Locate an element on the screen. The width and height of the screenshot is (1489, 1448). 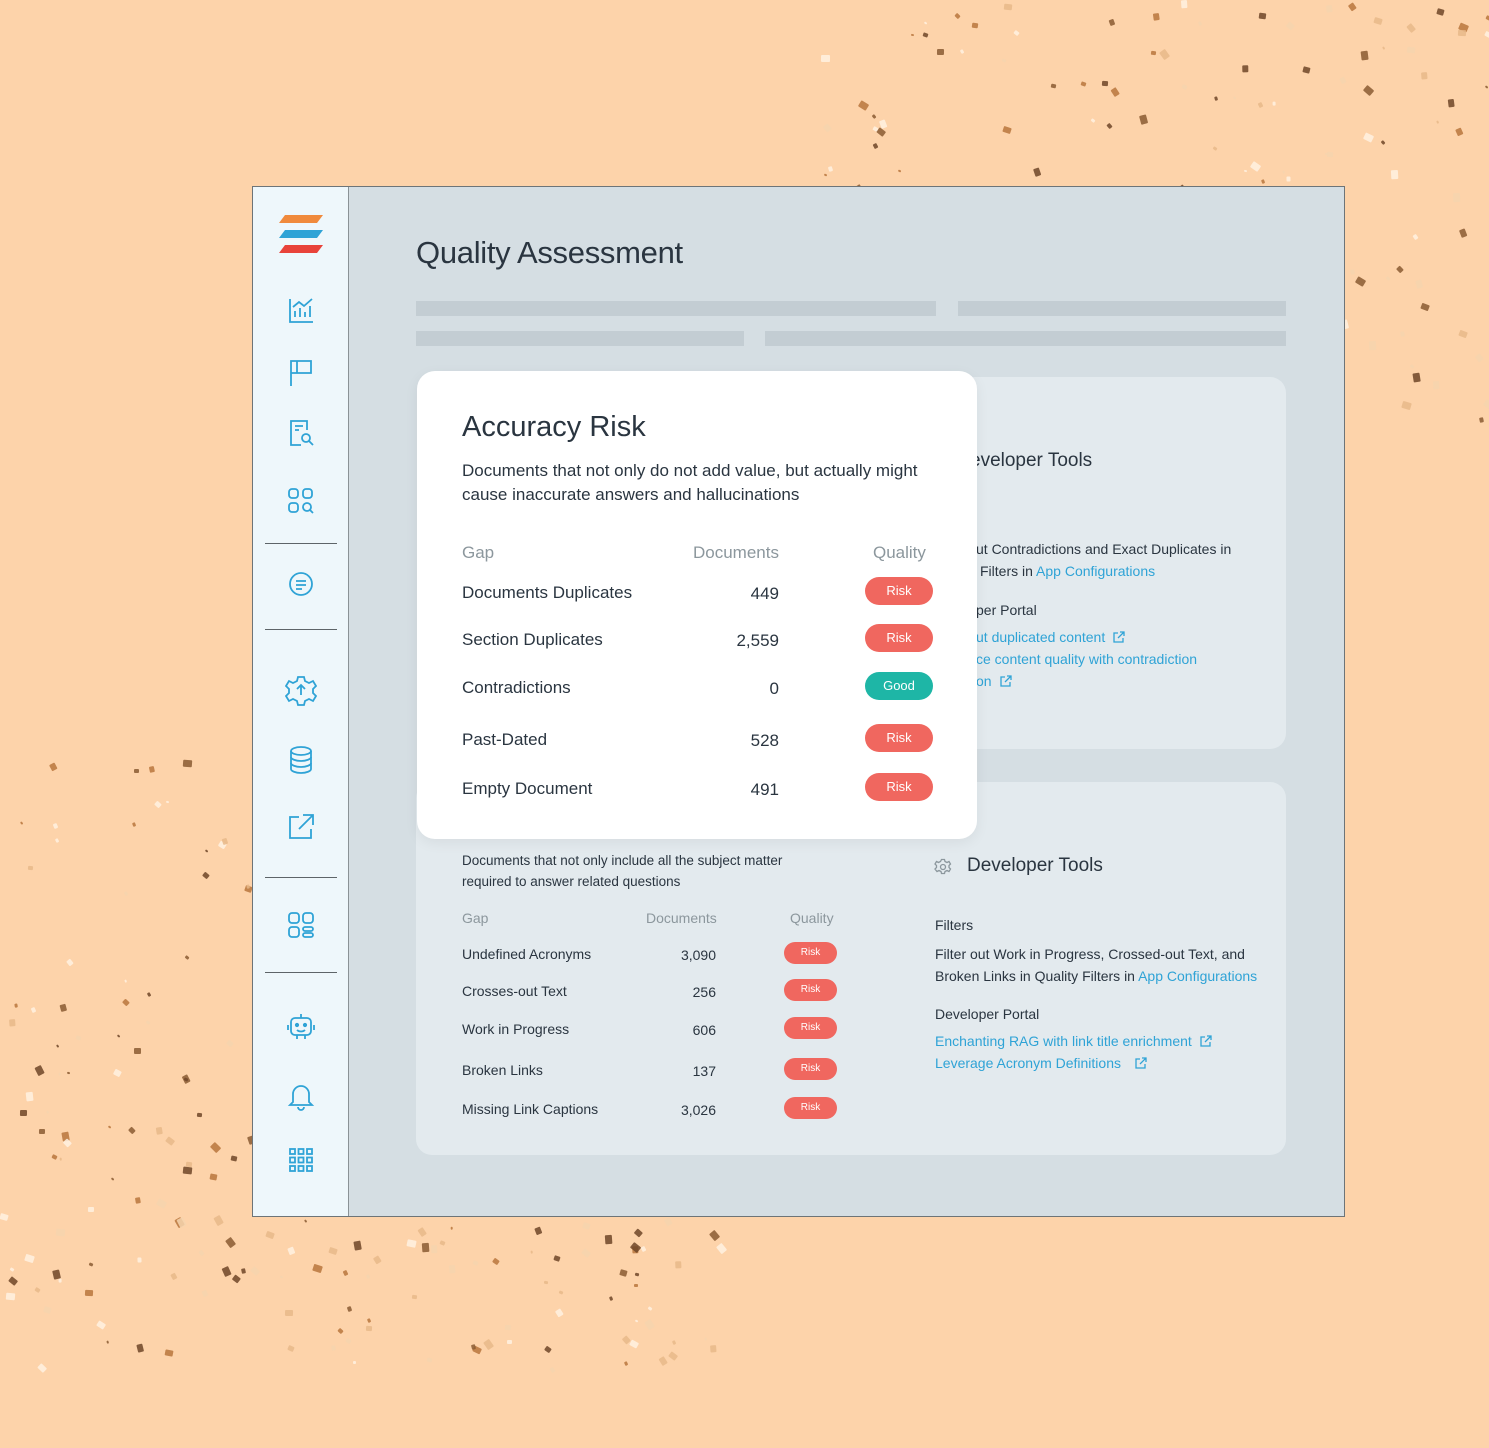
analytics-icon is located at coordinates (301, 311).